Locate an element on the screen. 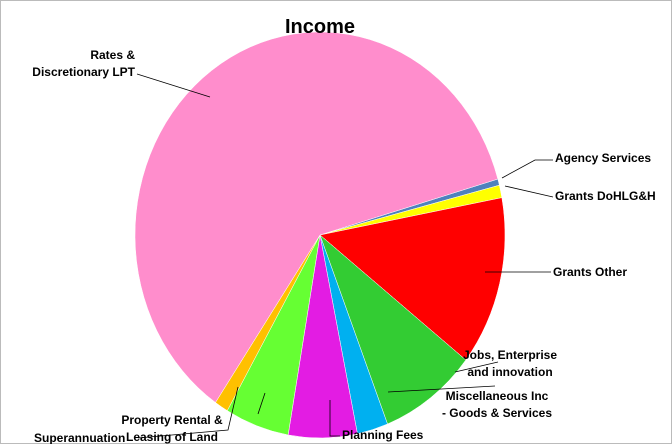  slice-label: Rates & Discretionary LPT is located at coordinates (83, 63).